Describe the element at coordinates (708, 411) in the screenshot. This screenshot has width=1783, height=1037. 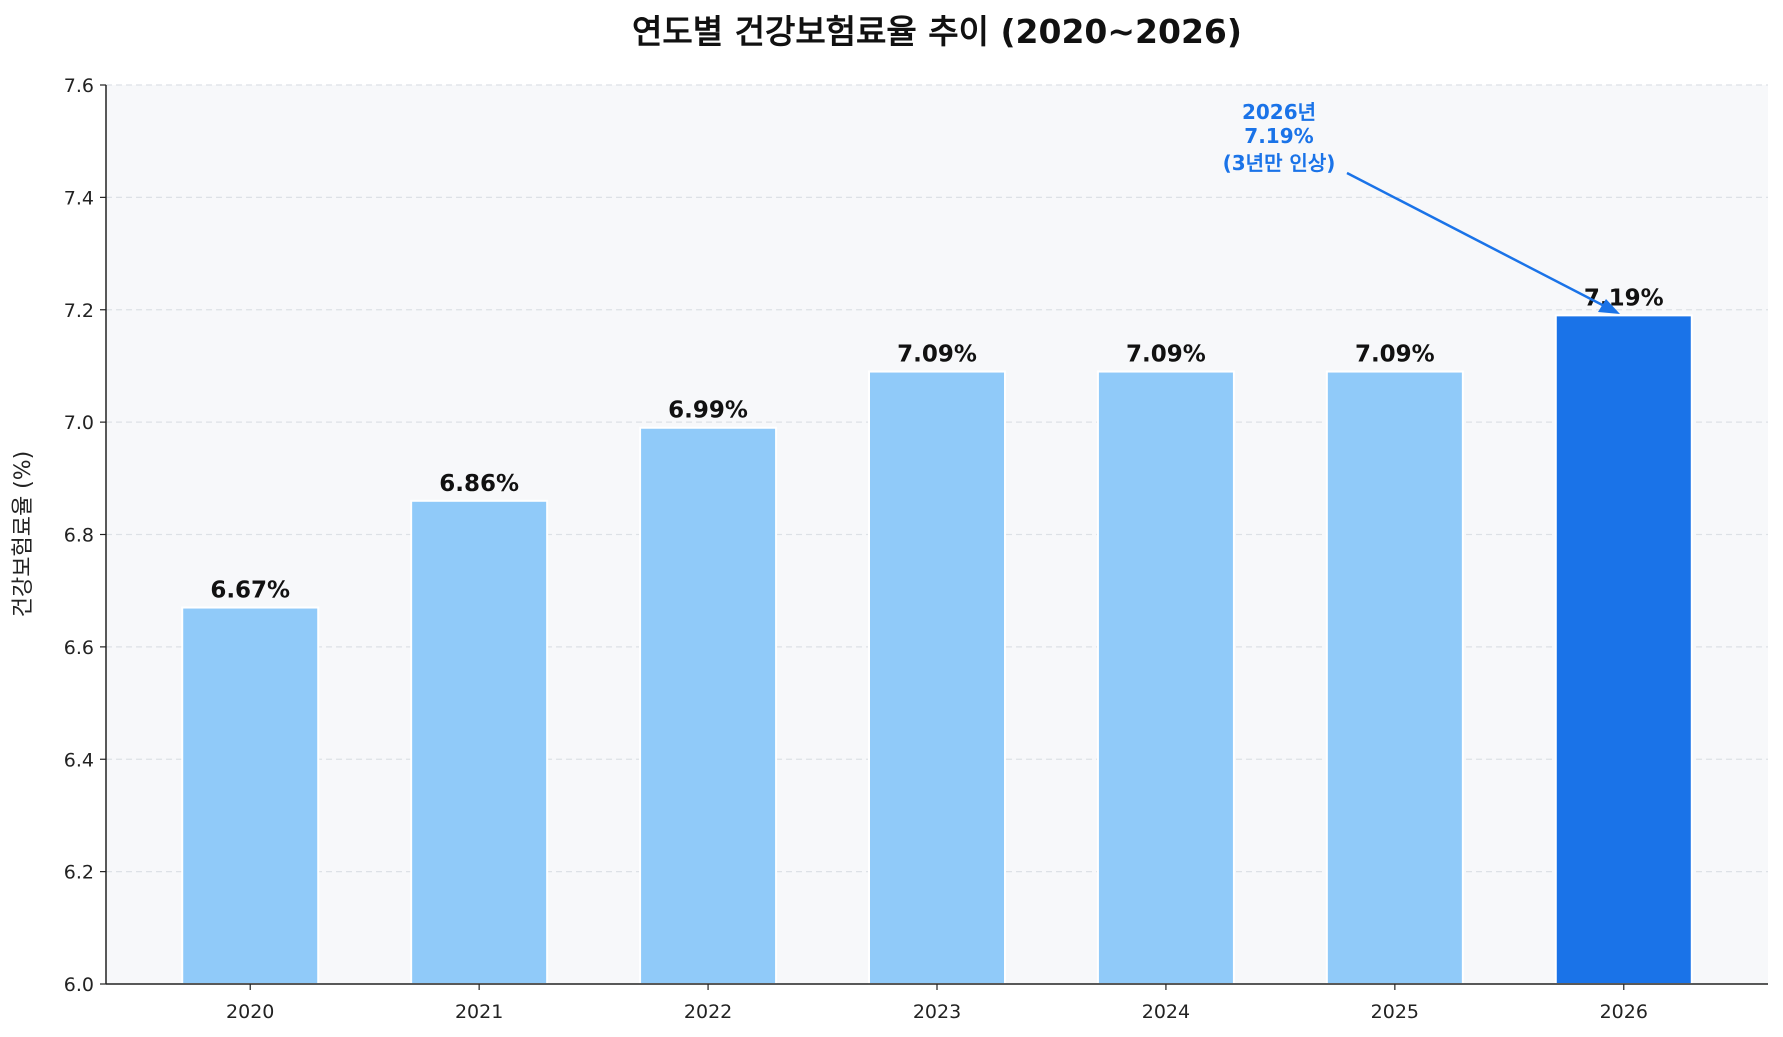
I see `data-label-2022: 6.99%` at that location.